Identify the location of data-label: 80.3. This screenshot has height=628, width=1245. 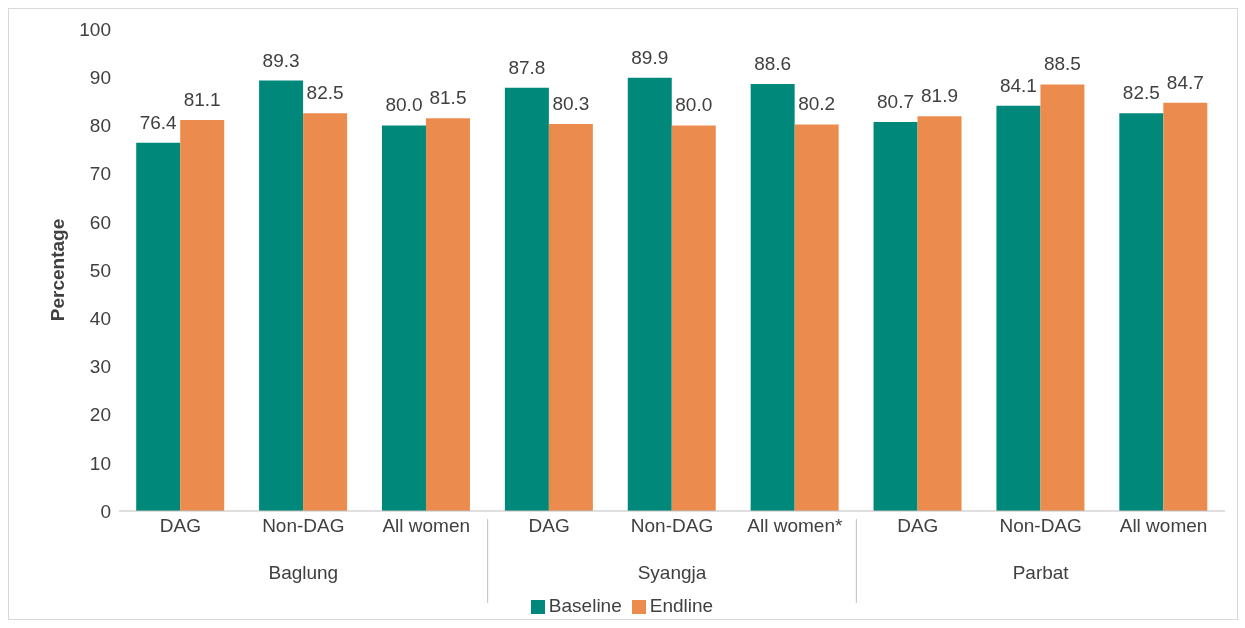
(571, 103).